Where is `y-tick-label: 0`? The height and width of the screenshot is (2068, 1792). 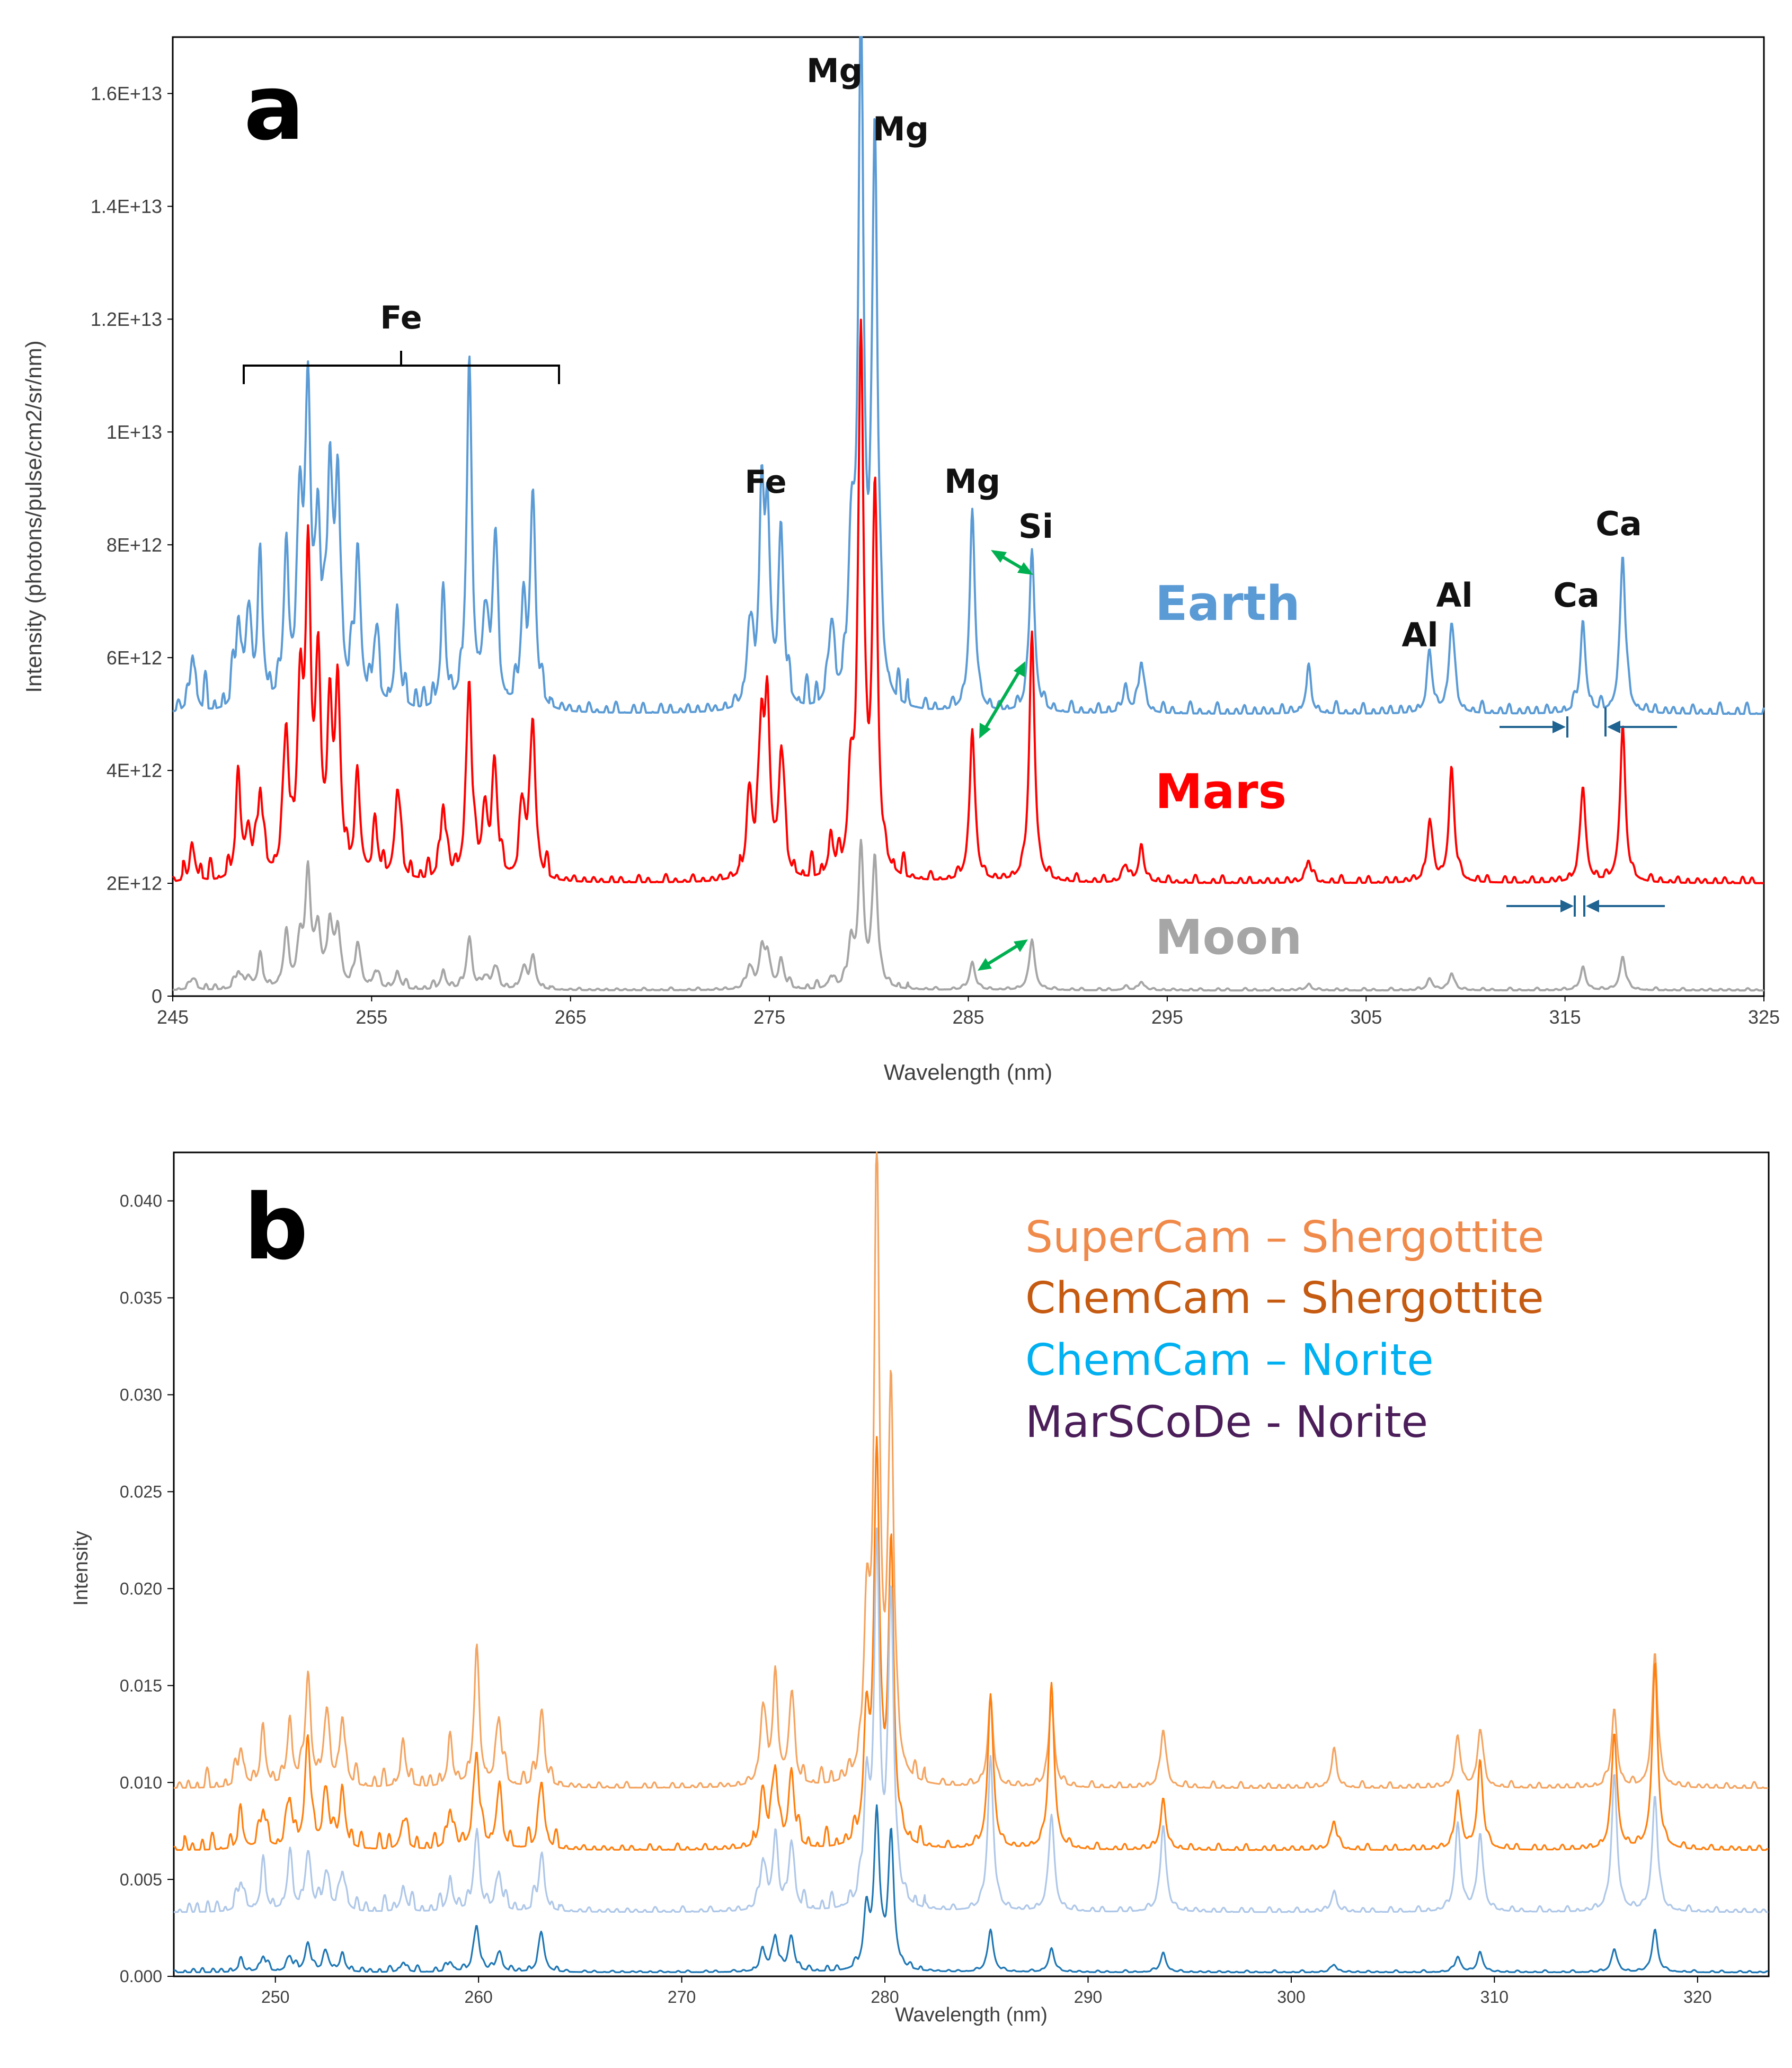 y-tick-label: 0 is located at coordinates (157, 996).